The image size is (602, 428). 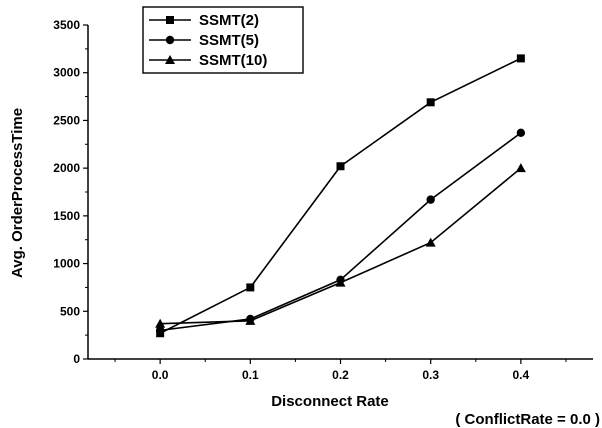 I want to click on y-tick-label: 2500, so click(x=66, y=120).